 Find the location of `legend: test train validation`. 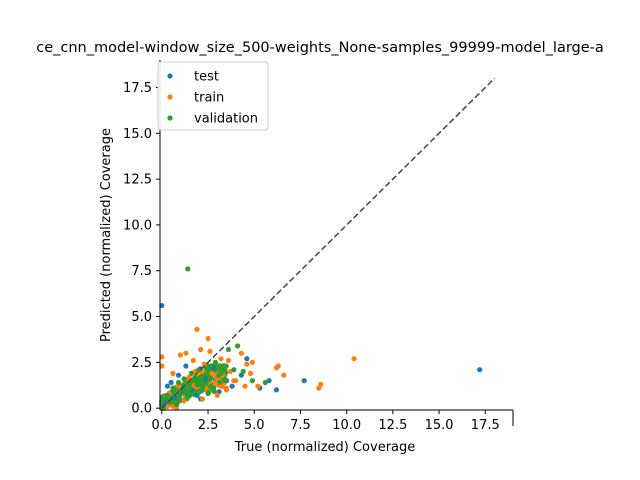

legend: test train validation is located at coordinates (213, 96).